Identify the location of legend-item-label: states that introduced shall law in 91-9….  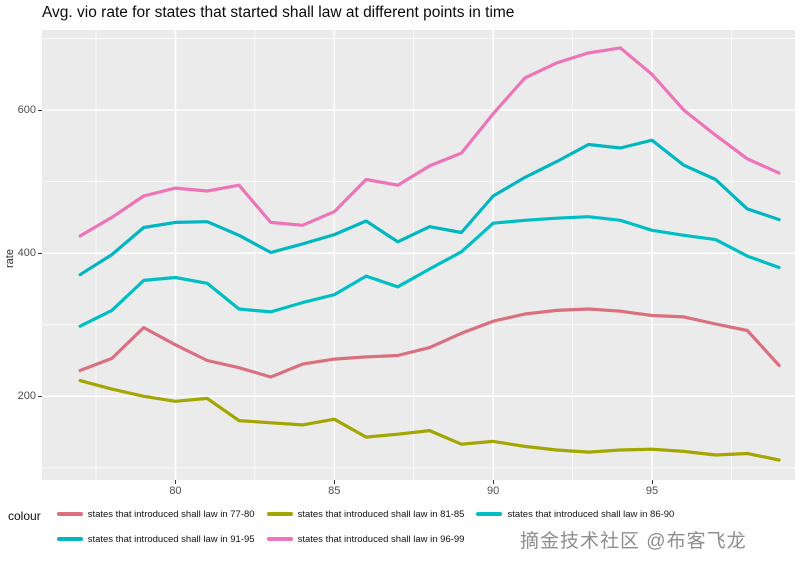
(171, 539).